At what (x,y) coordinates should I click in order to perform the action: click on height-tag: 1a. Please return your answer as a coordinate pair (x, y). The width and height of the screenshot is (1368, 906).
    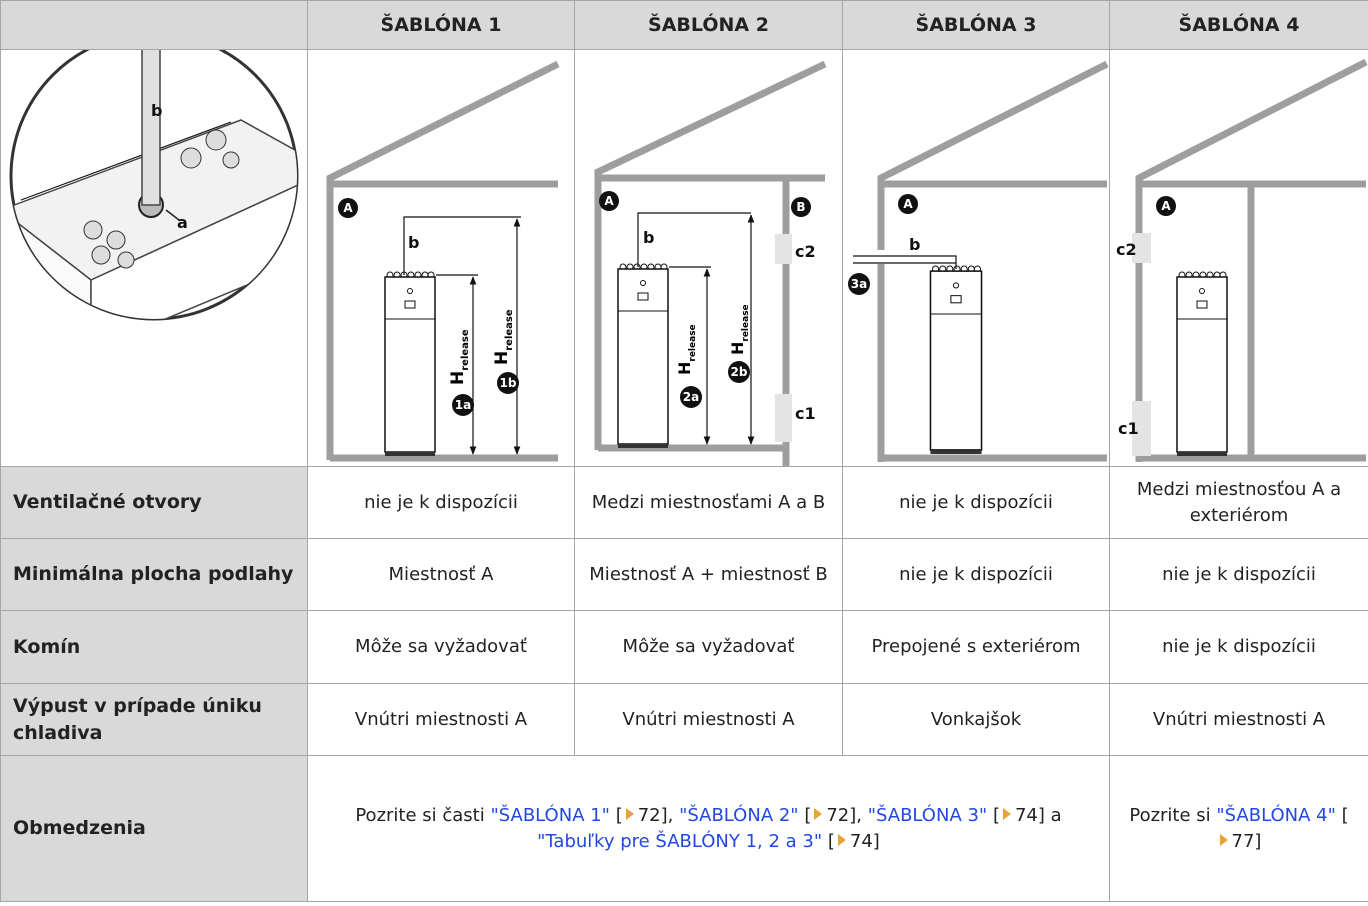
    Looking at the image, I should click on (463, 405).